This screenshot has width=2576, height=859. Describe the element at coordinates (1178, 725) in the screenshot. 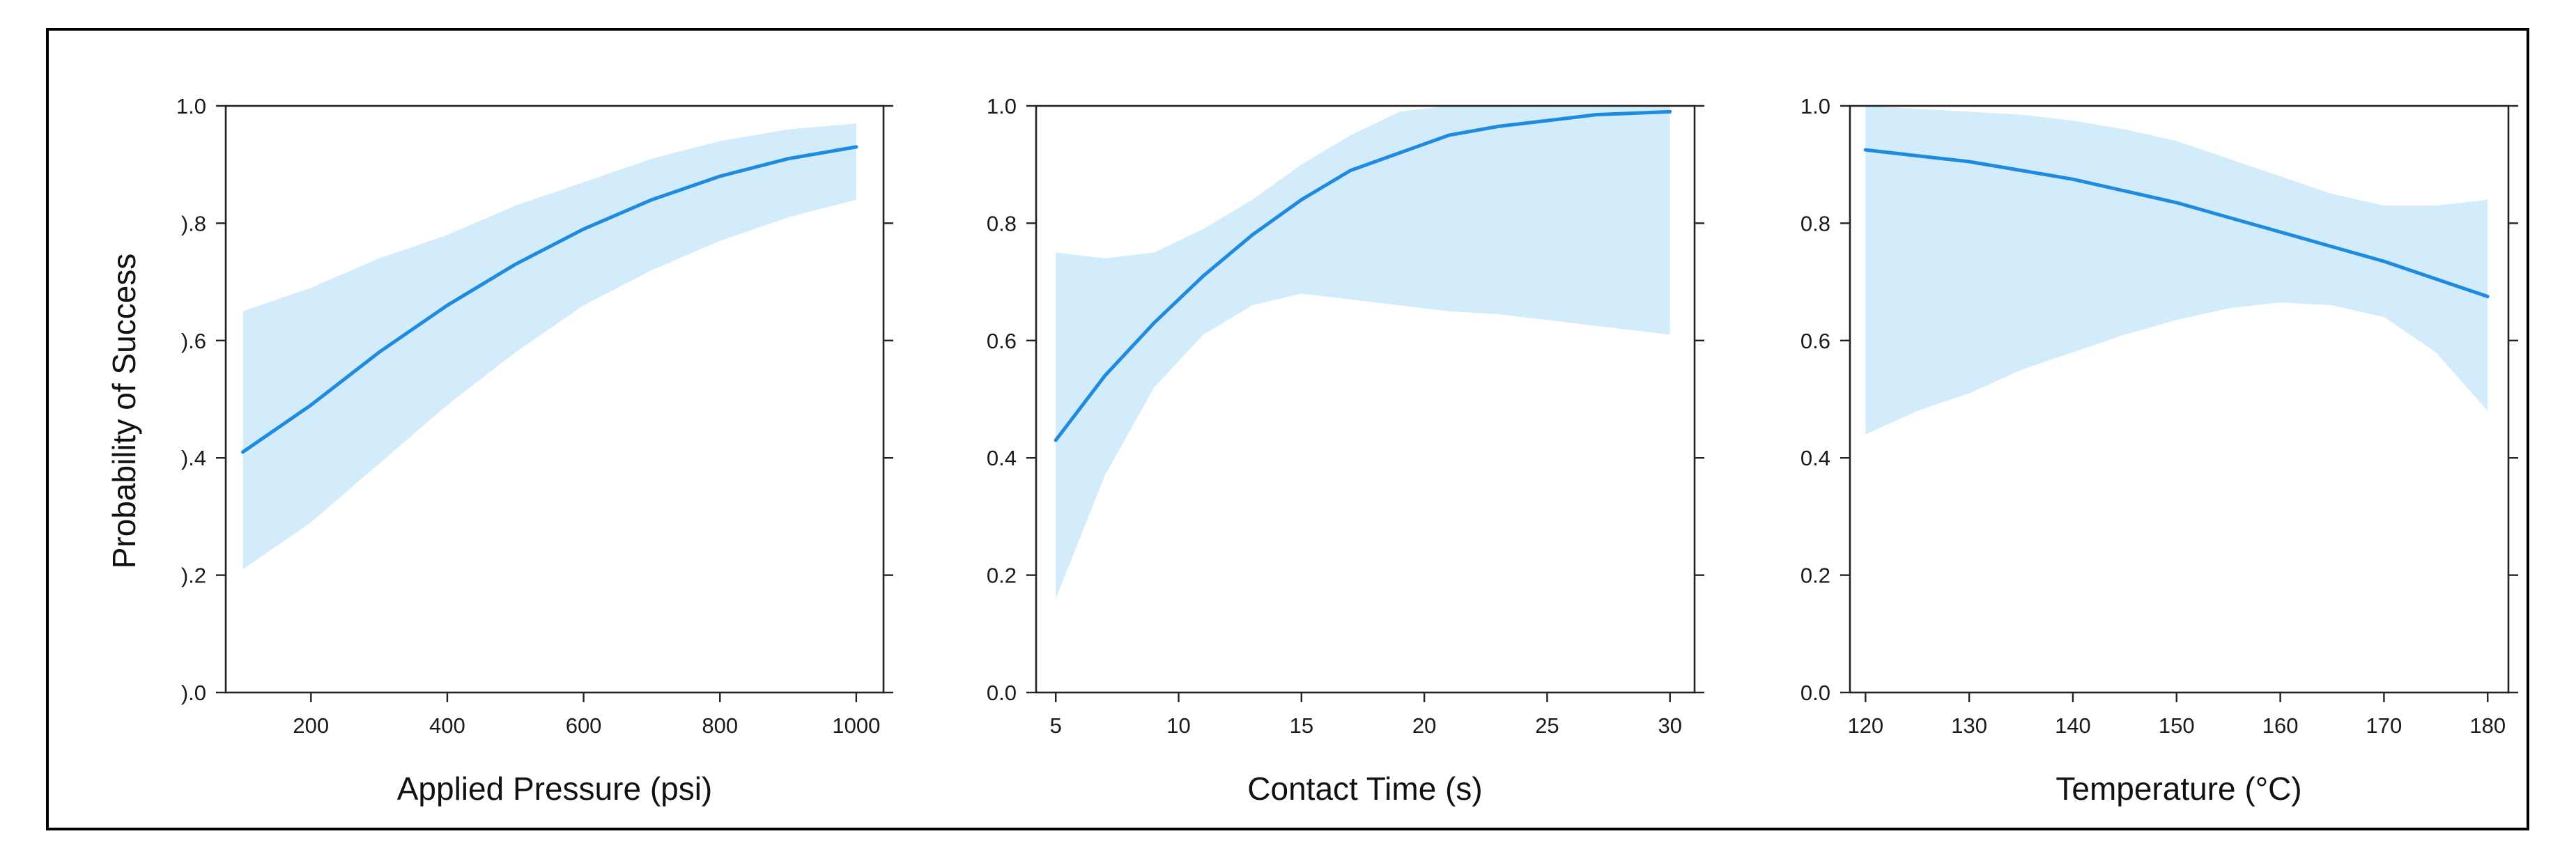

I see `x-tick-label: 10` at that location.